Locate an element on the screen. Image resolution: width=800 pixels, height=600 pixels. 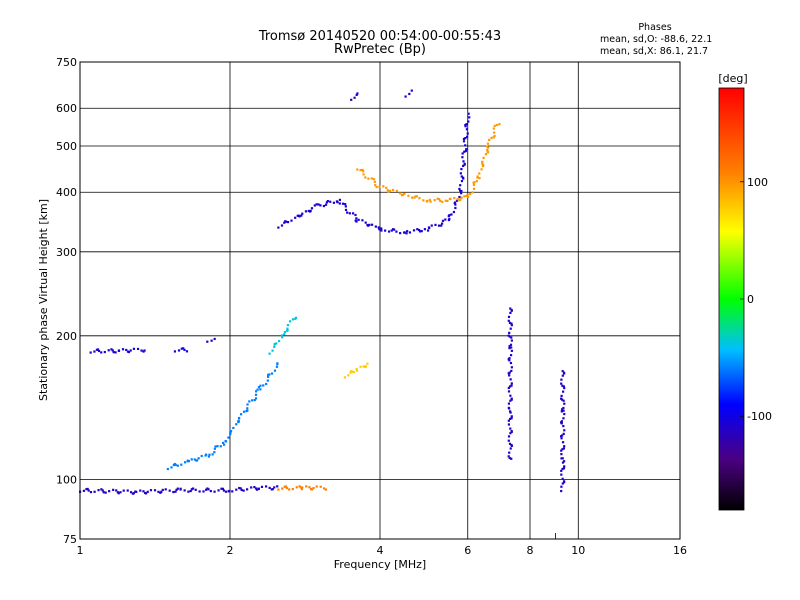
y-tick-label: 750 is located at coordinates (66, 62).